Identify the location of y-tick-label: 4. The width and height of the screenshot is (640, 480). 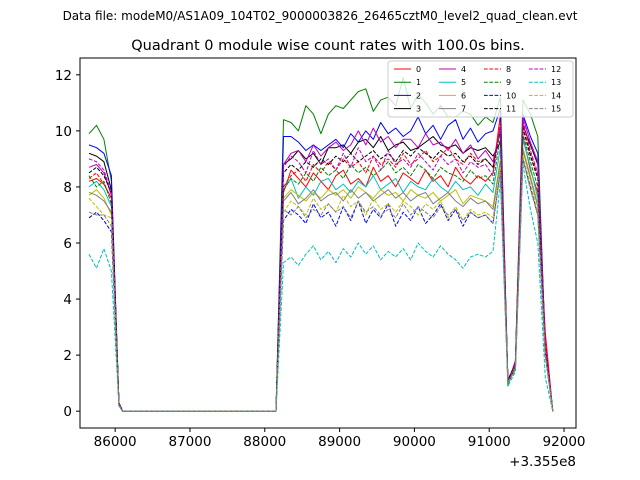
(67, 300).